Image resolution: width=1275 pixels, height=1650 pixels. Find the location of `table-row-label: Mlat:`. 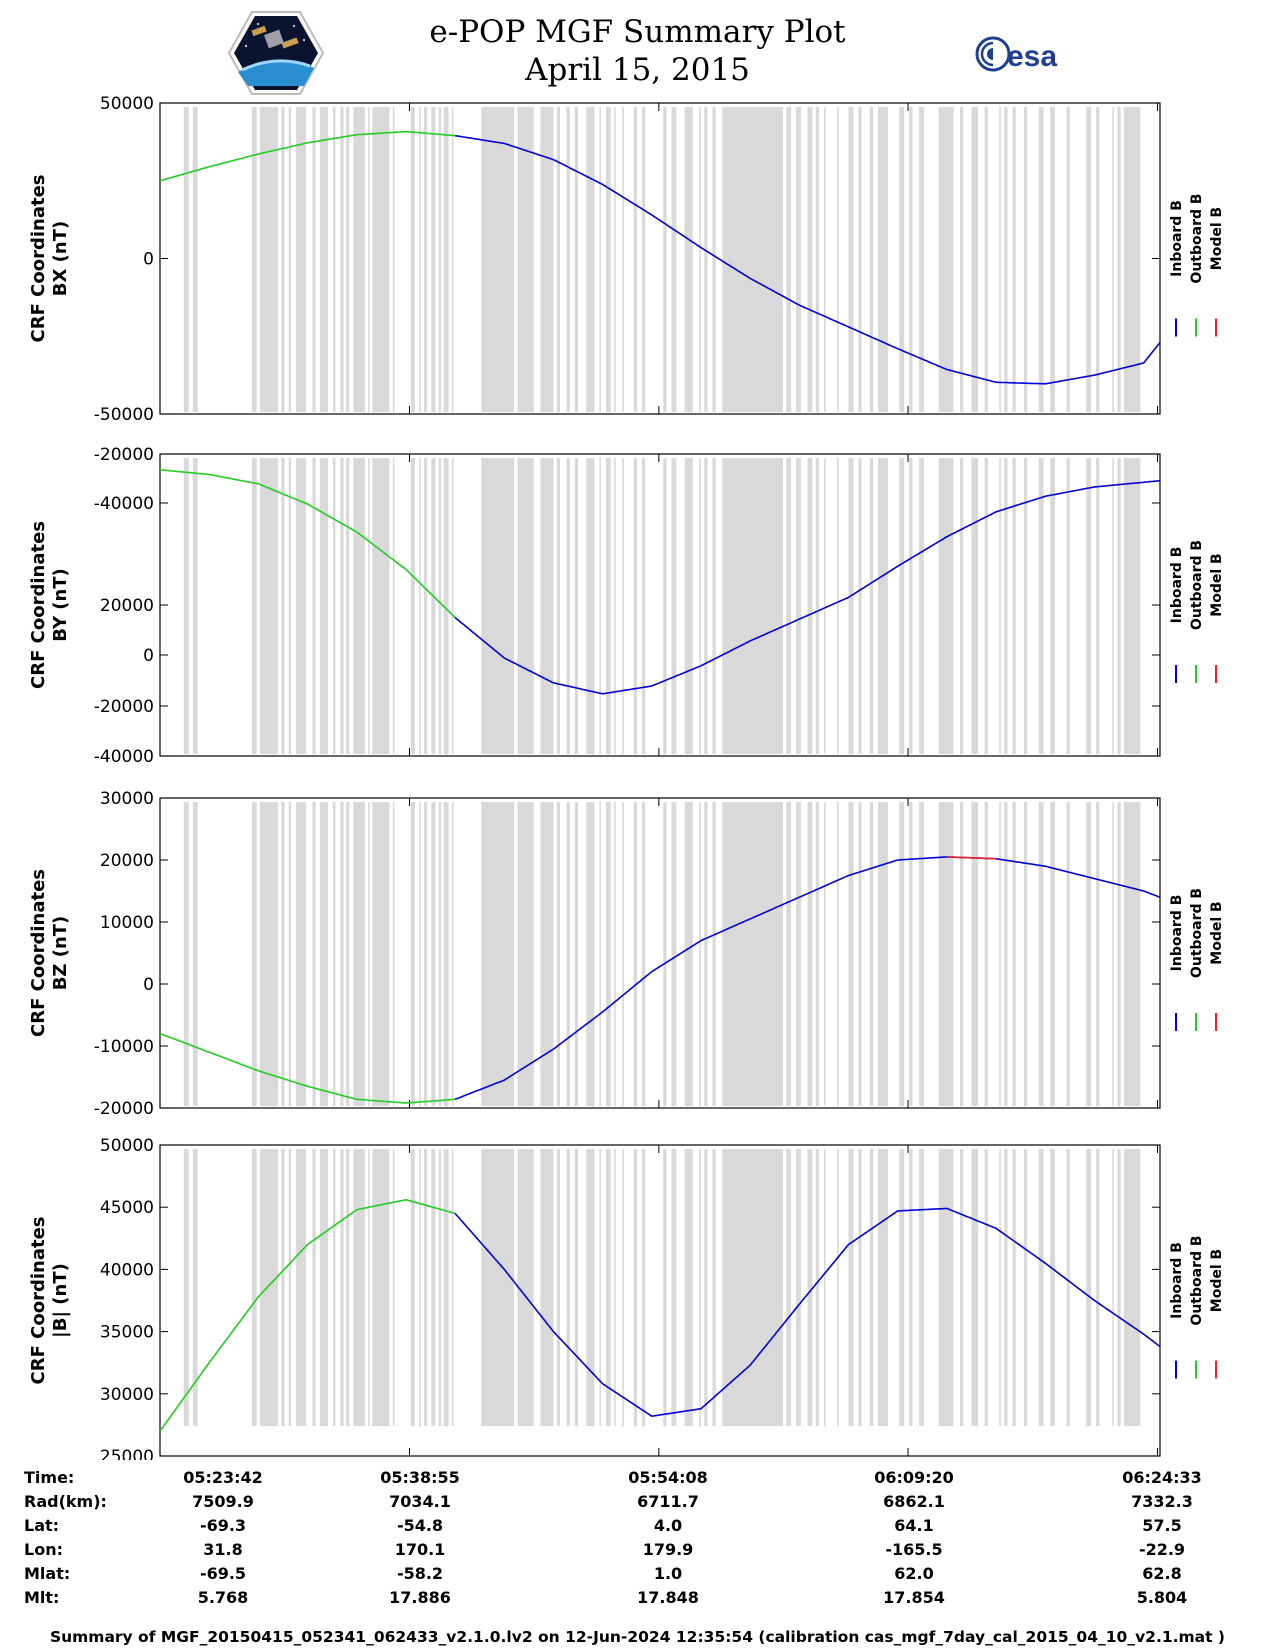

table-row-label: Mlat: is located at coordinates (47, 1573).